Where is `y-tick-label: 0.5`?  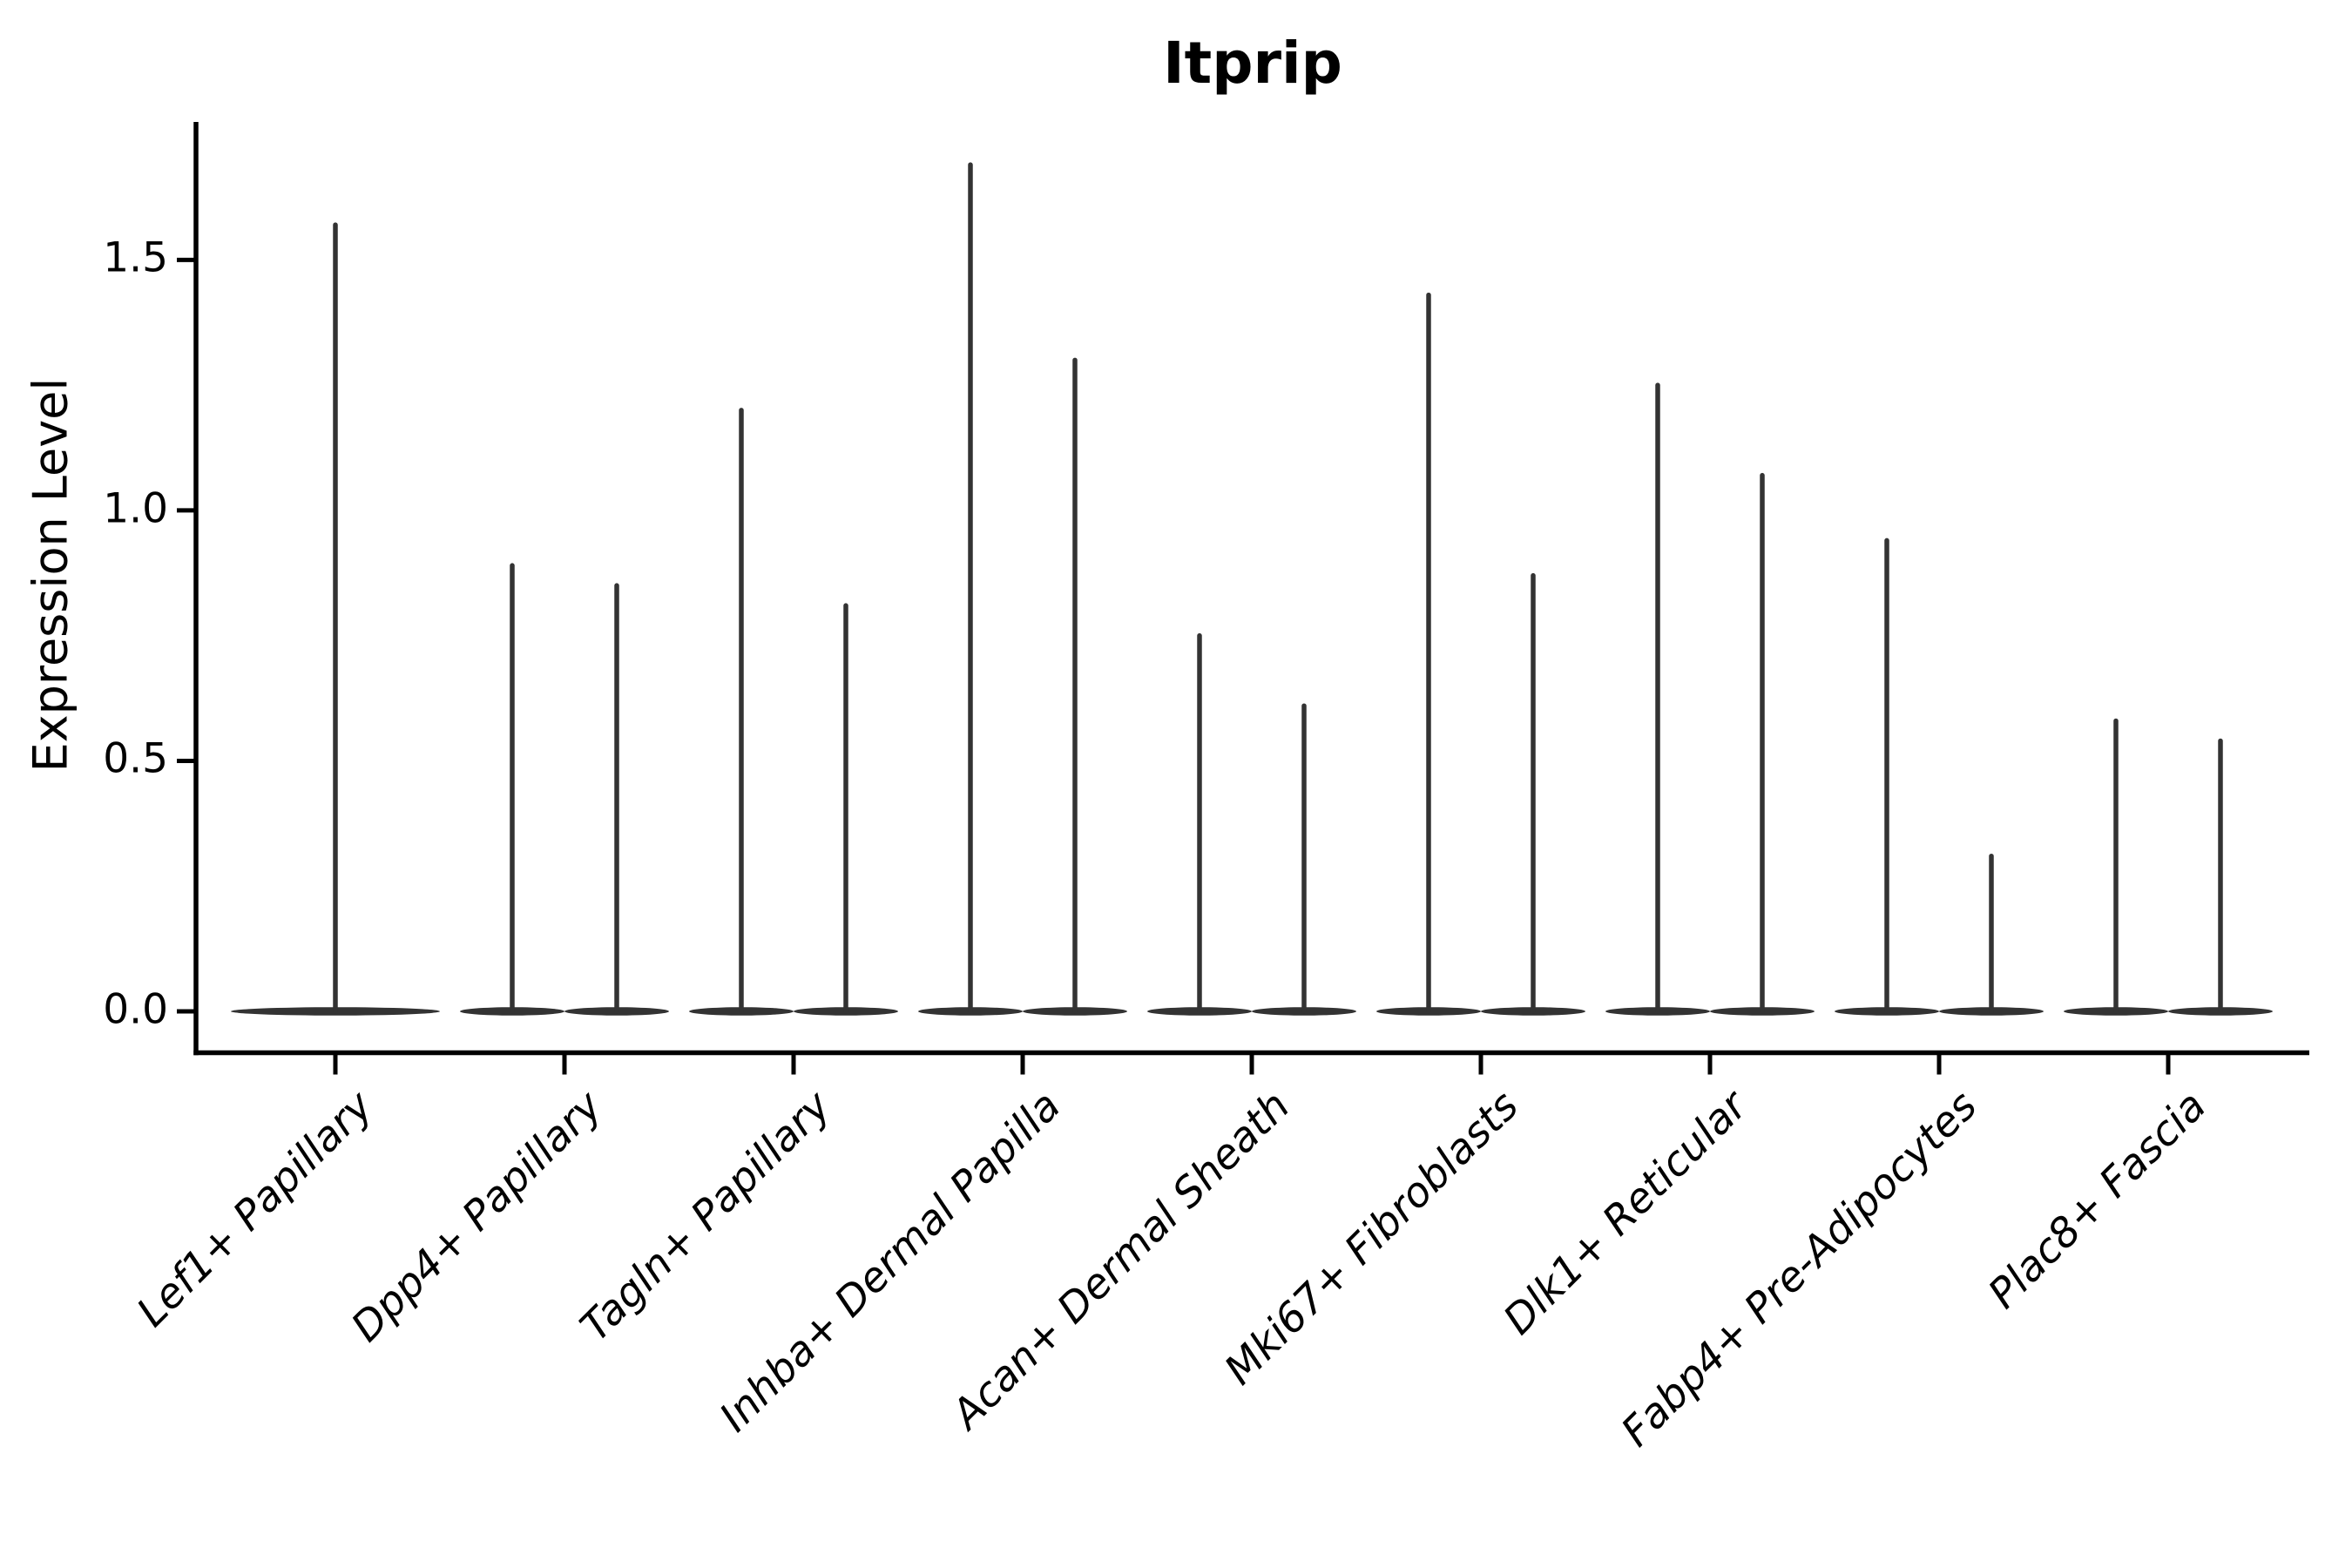
y-tick-label: 0.5 is located at coordinates (135, 758).